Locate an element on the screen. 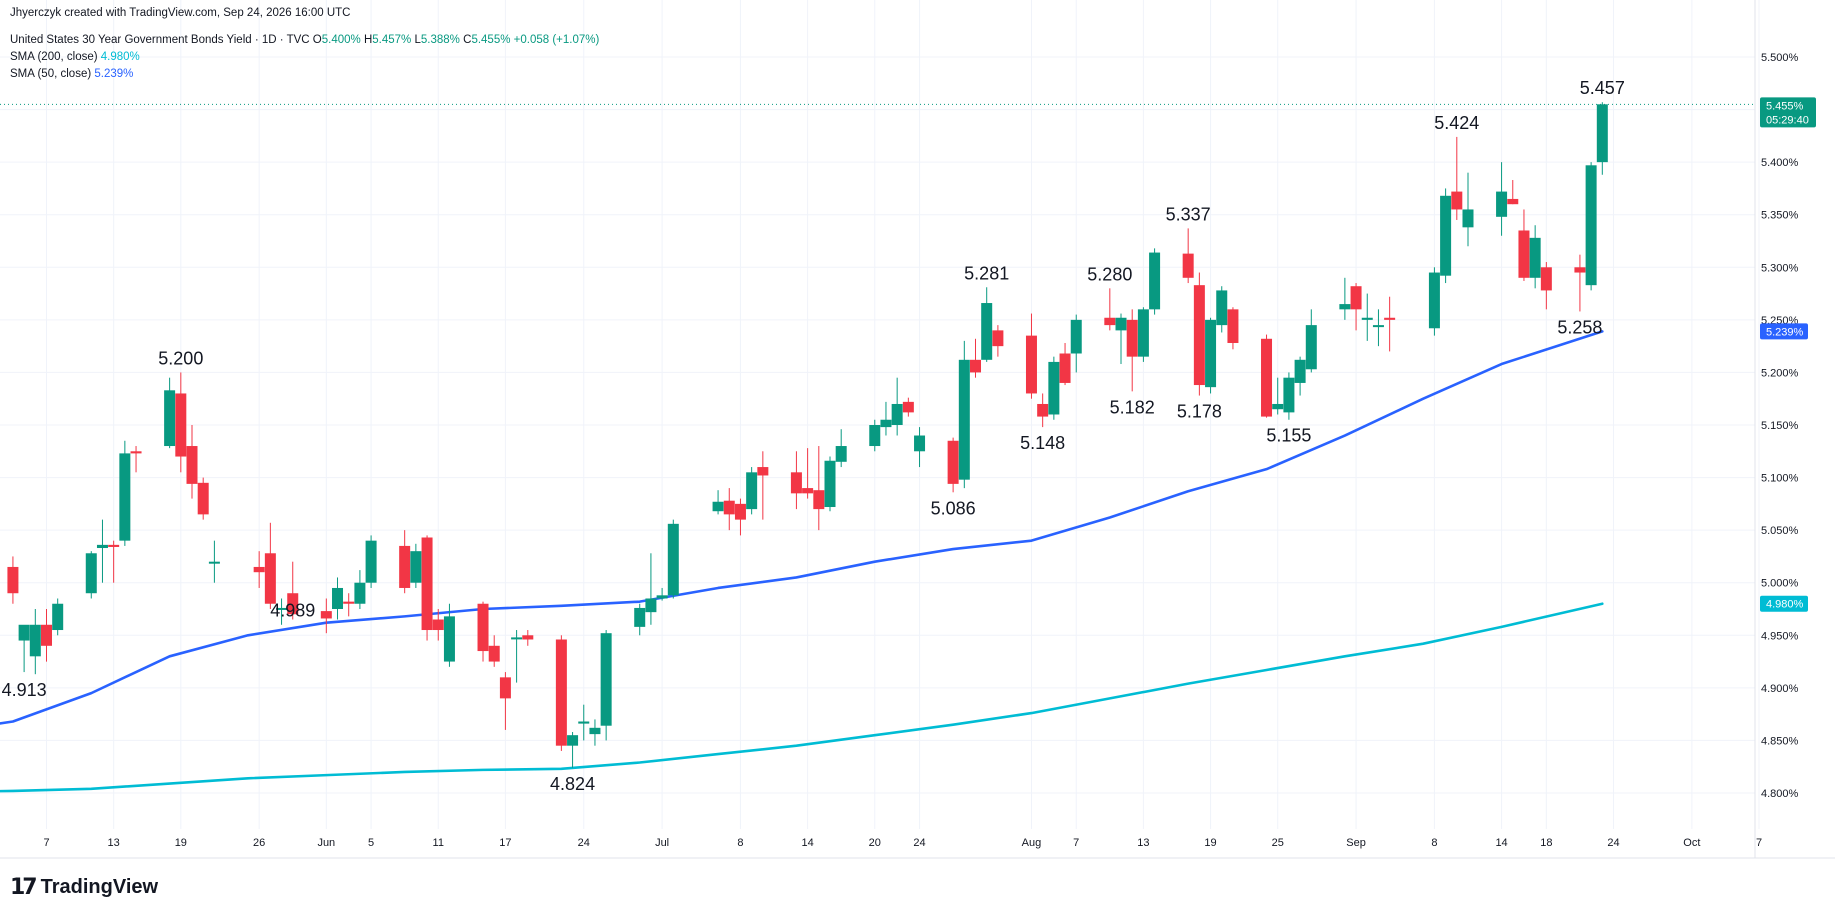 The height and width of the screenshot is (917, 1835). legend-sma200: SMA (200, close) 4.980% is located at coordinates (75, 57).